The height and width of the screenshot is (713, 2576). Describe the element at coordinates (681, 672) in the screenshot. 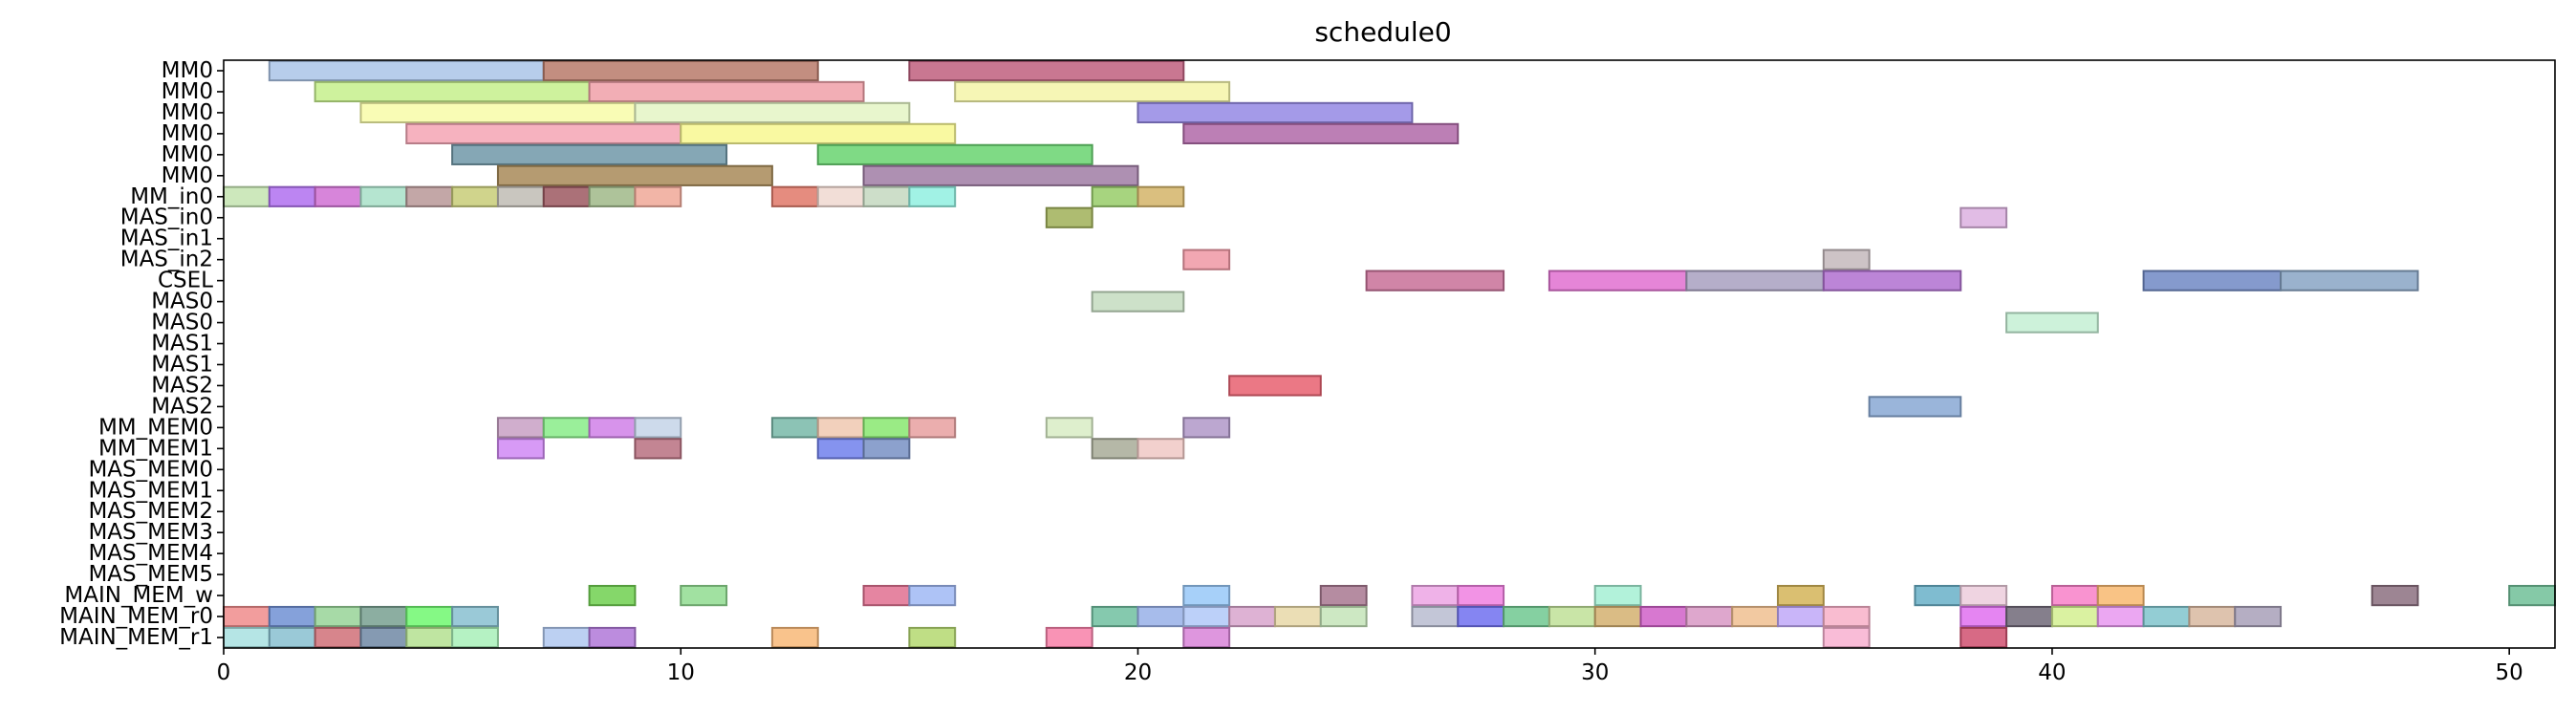

I see `x-tick-label: 10` at that location.